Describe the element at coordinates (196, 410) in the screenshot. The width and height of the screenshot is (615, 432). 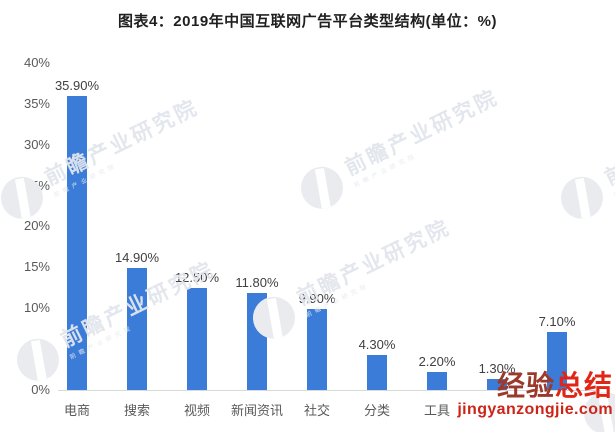
I see `x-axis-category-label: 视频` at that location.